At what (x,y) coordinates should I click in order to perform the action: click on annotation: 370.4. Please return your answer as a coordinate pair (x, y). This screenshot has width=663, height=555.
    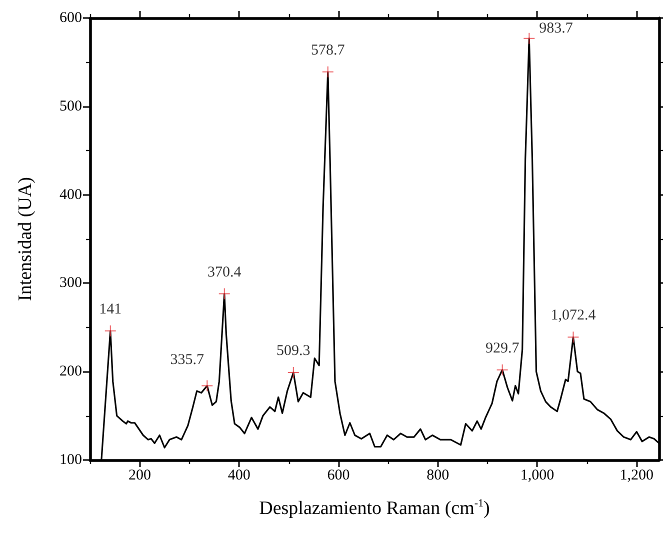
    Looking at the image, I should click on (225, 272).